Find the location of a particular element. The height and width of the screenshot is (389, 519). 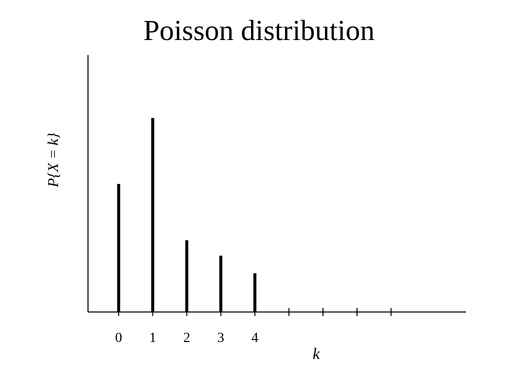

x-tick-label: 3 is located at coordinates (220, 338).